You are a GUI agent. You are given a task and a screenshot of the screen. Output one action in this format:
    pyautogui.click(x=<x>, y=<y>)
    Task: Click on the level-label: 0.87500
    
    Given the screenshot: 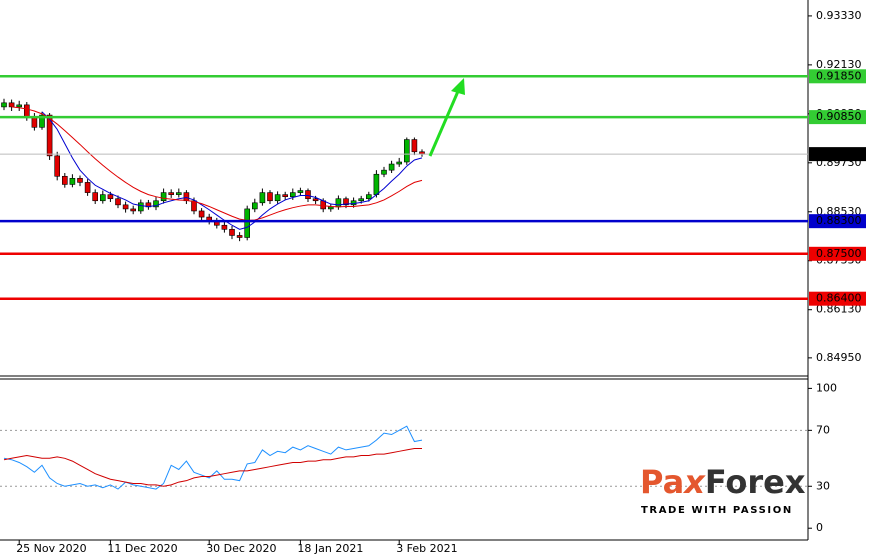 What is the action you would take?
    pyautogui.click(x=839, y=253)
    